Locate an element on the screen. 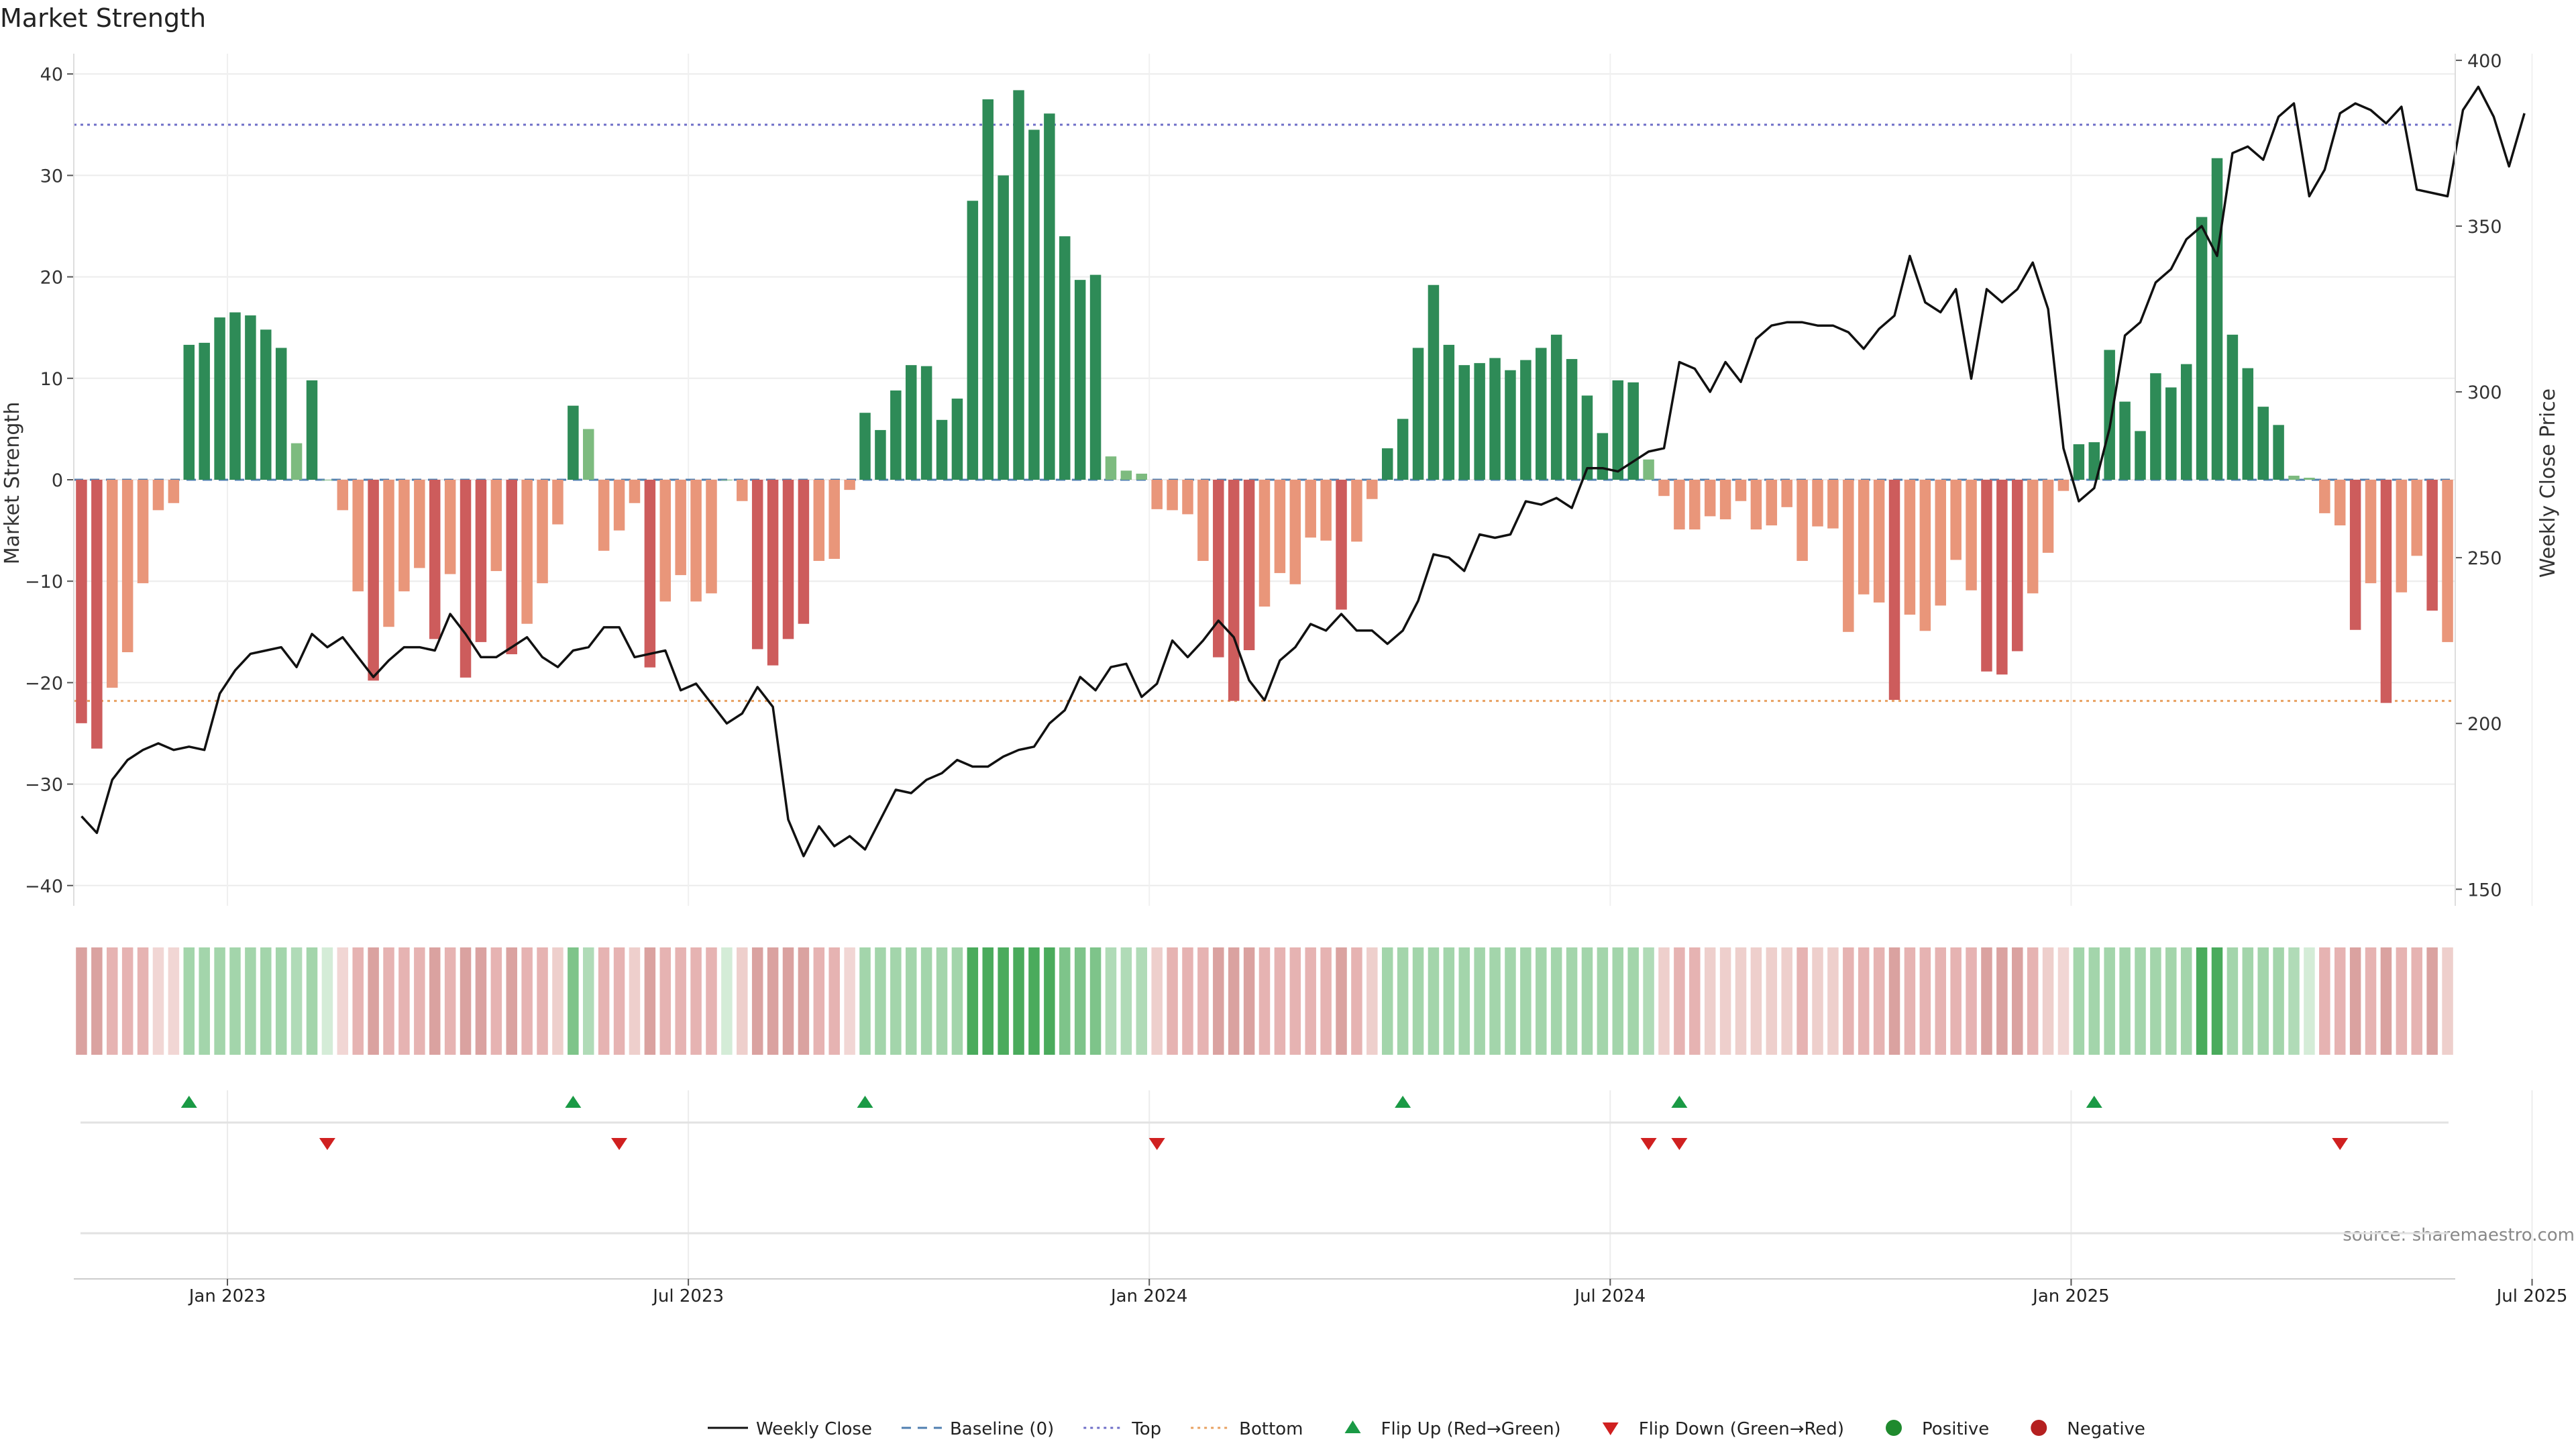 Image resolution: width=2576 pixels, height=1452 pixels. y-left-tick-label: 30 is located at coordinates (51, 176).